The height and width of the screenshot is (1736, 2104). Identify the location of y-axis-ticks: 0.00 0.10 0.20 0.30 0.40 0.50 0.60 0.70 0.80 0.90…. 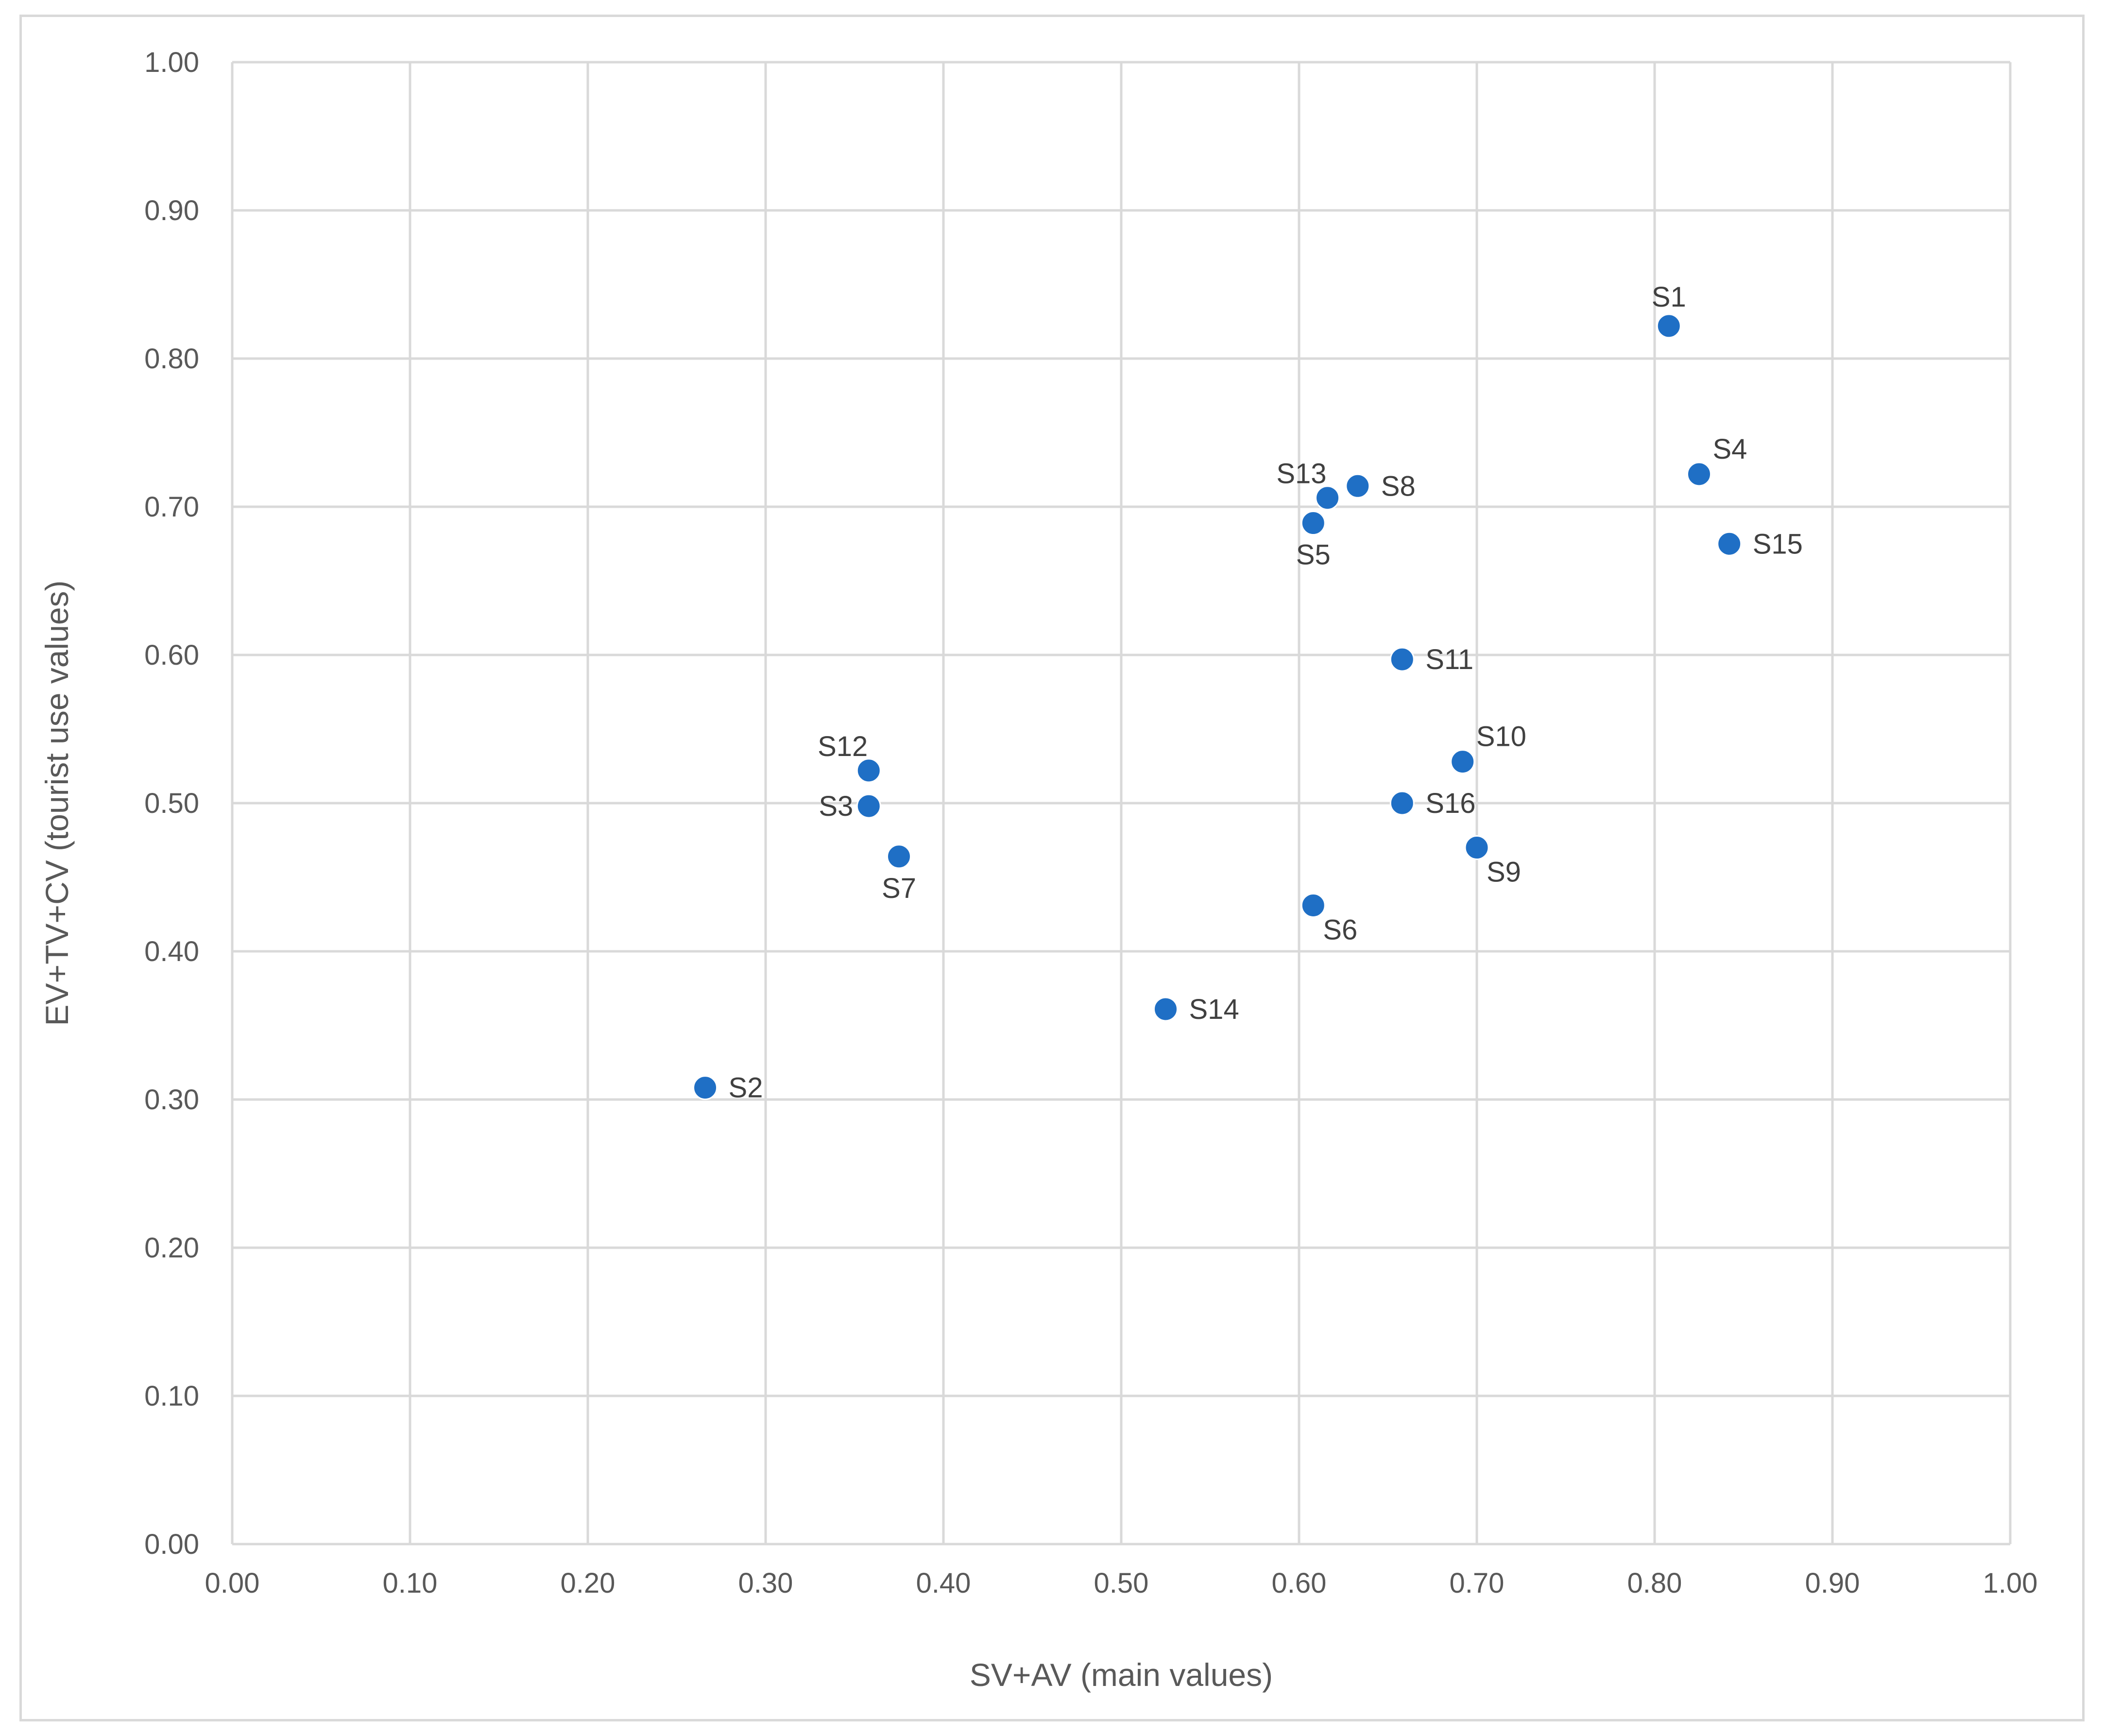
(171, 803).